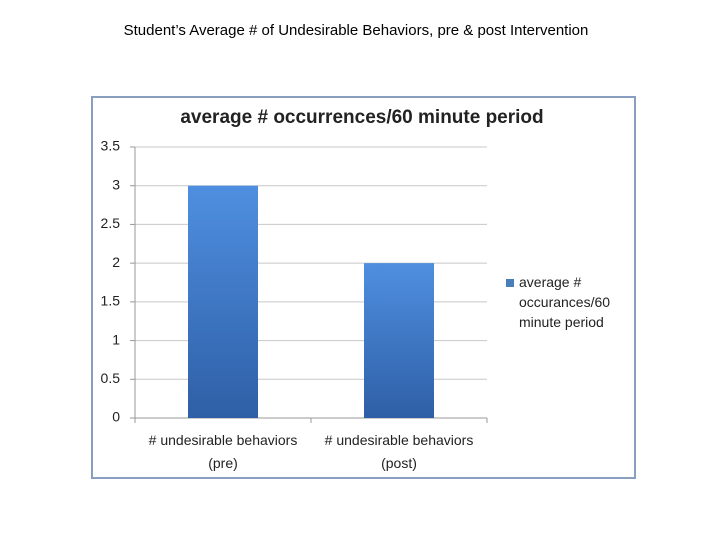  Describe the element at coordinates (111, 223) in the screenshot. I see `y-tick-label: 2.5` at that location.